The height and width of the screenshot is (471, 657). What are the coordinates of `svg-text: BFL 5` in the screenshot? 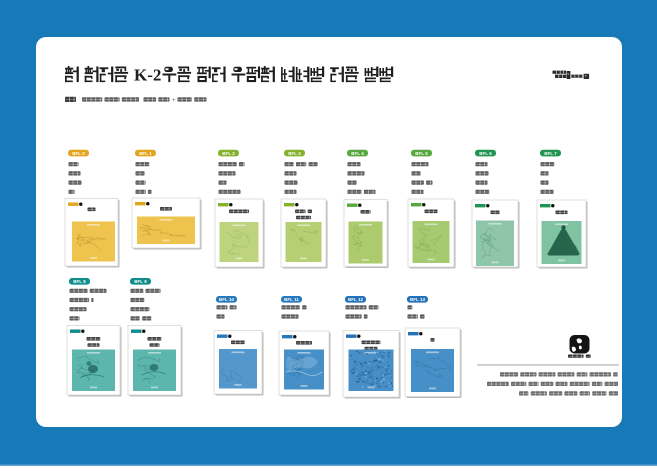 It's located at (421, 153).